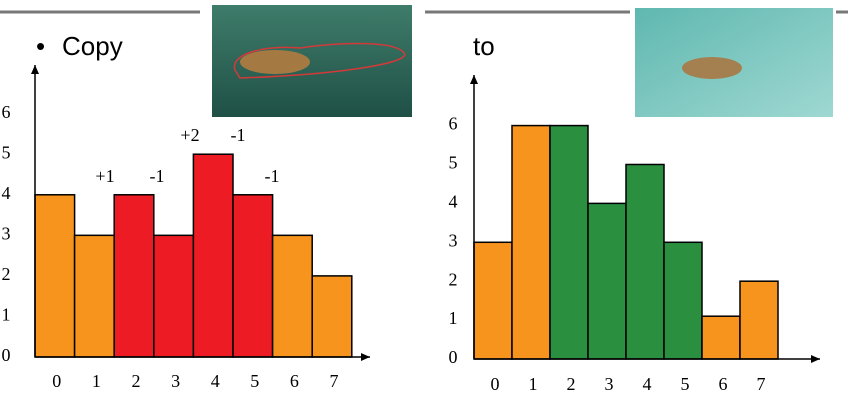  I want to click on slide-text: Copy, so click(92, 46).